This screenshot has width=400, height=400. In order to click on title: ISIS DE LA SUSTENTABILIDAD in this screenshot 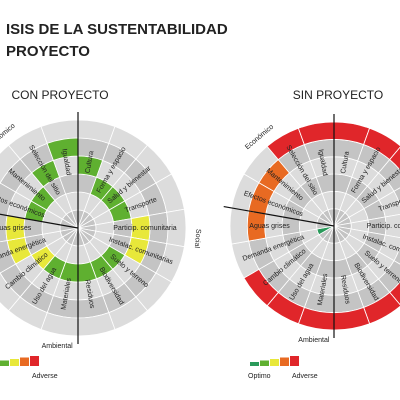, I will do `click(117, 29)`.